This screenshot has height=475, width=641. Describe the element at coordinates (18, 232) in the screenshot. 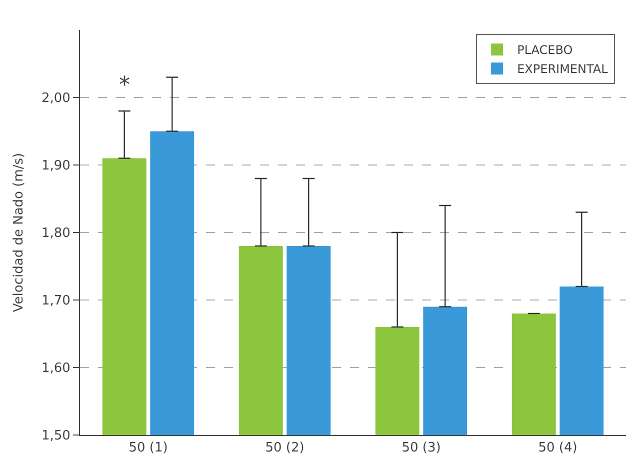

I see `y-axis-title: Velocidad de Nado (m/s)` at that location.